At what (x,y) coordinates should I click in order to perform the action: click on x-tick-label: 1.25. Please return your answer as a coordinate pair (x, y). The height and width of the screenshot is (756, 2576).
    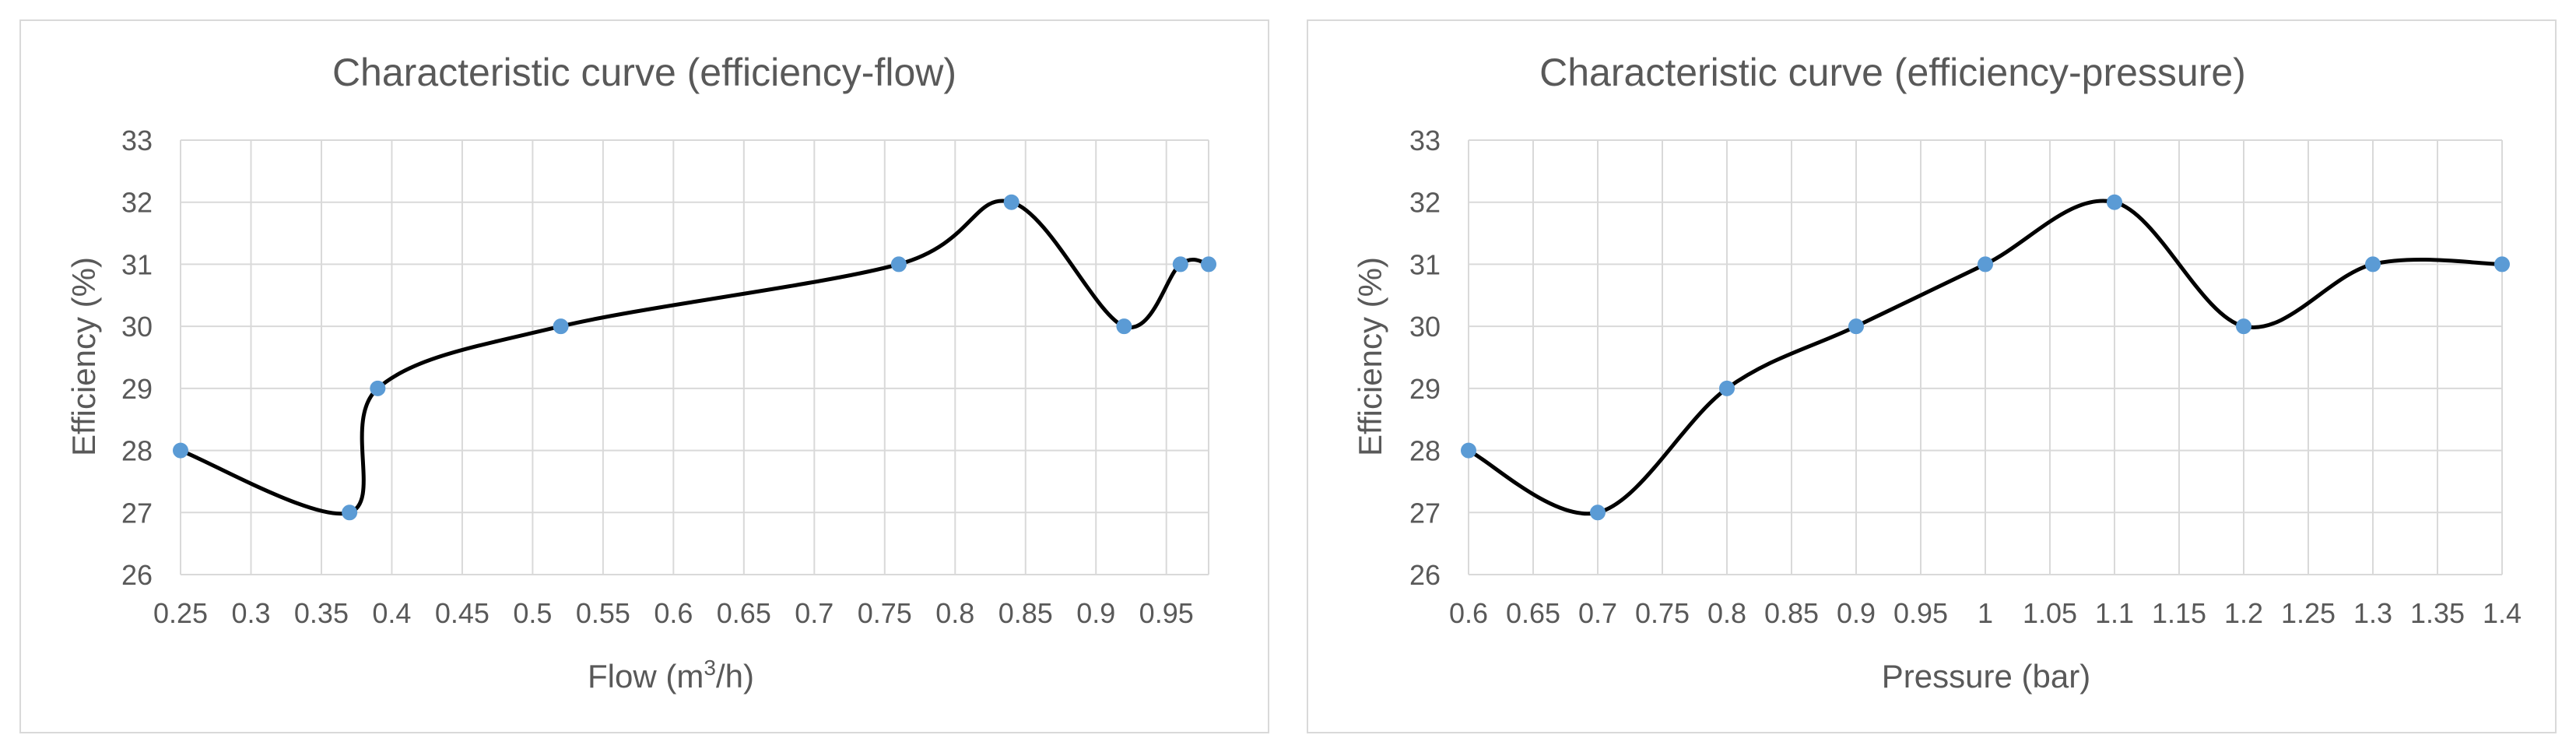
    Looking at the image, I should click on (2309, 613).